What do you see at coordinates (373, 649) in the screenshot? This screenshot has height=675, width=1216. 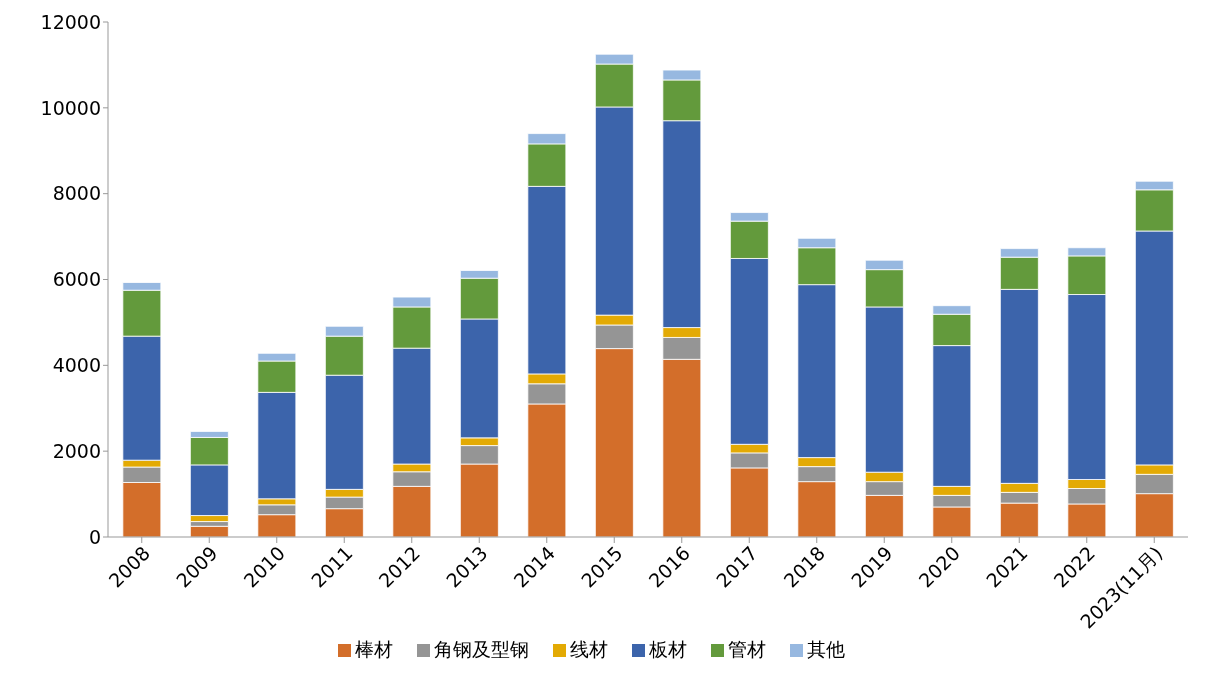 I see `legend-label: 棒材` at bounding box center [373, 649].